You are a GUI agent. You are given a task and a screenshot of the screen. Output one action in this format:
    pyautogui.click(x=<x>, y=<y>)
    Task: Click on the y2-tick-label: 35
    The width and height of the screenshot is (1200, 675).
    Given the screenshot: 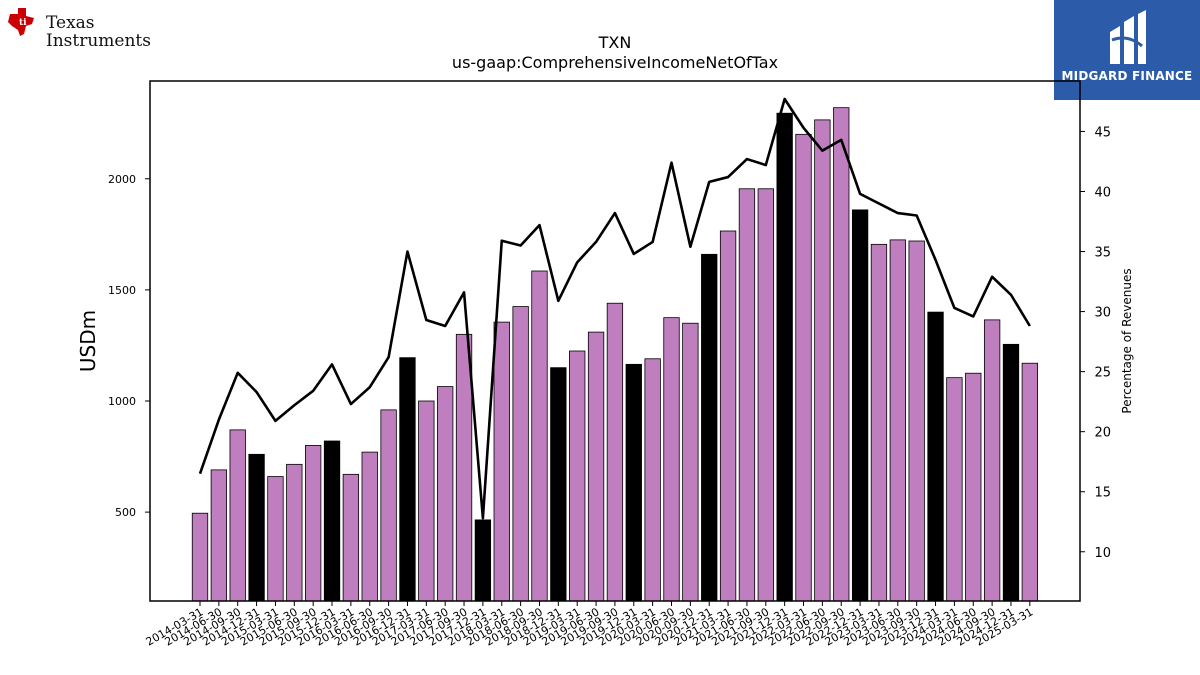 What is the action you would take?
    pyautogui.click(x=1102, y=253)
    